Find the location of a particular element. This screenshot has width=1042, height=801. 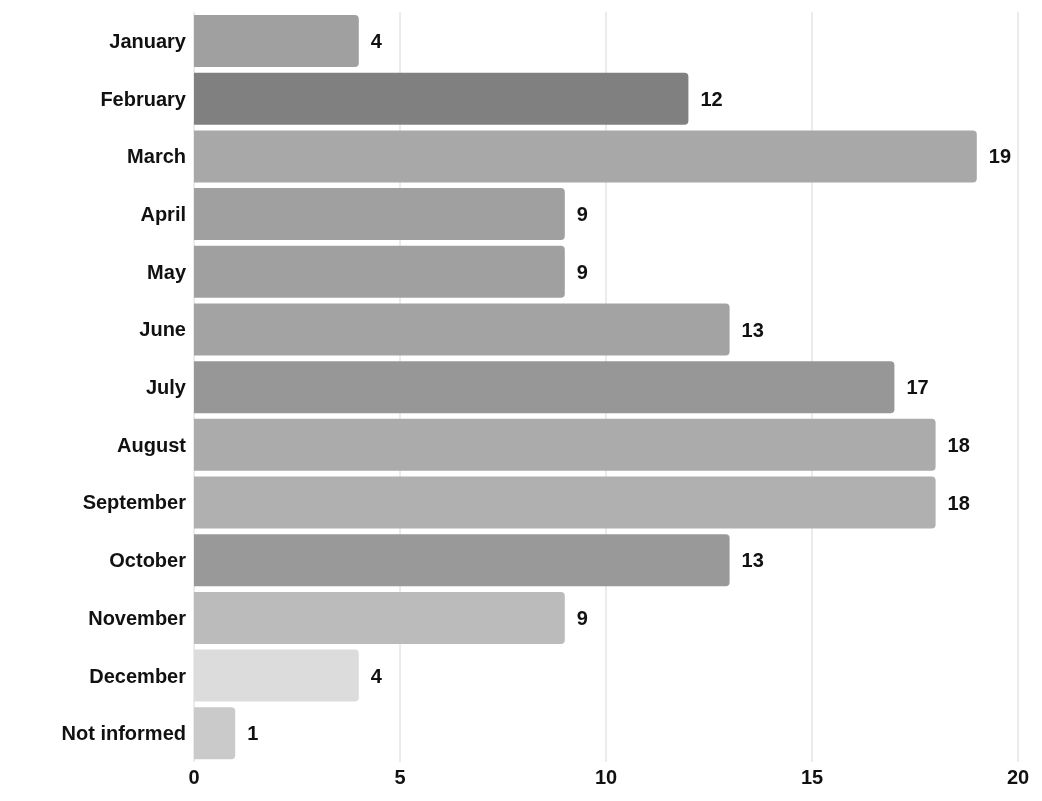

data-label: 17 is located at coordinates (917, 387).